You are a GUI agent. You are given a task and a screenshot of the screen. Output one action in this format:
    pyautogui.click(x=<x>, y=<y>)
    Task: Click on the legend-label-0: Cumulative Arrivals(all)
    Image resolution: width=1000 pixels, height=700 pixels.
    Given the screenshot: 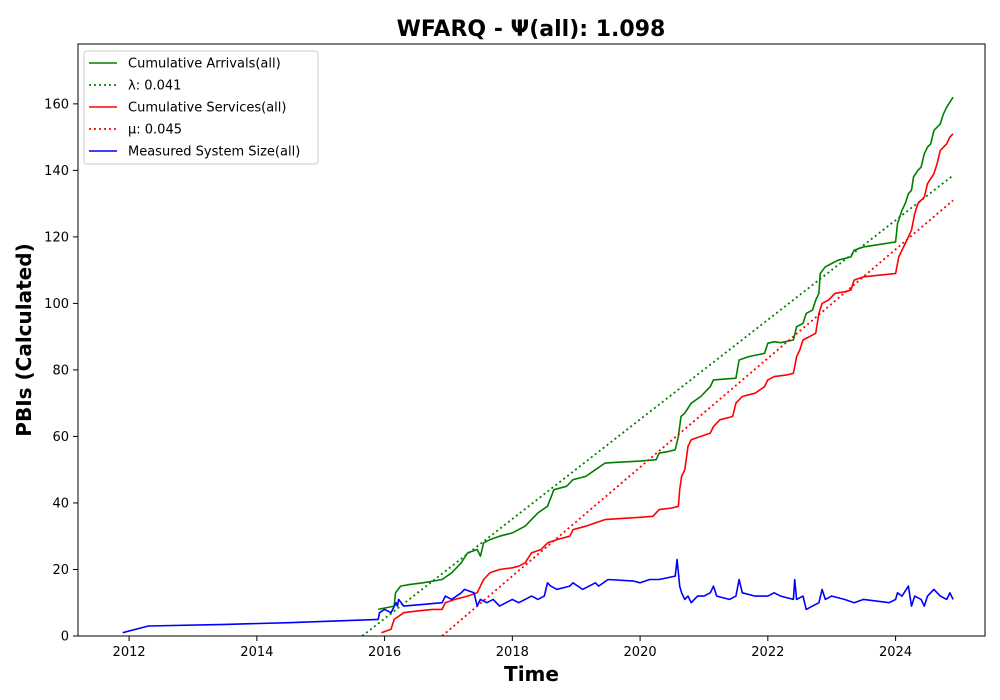 What is the action you would take?
    pyautogui.click(x=204, y=64)
    